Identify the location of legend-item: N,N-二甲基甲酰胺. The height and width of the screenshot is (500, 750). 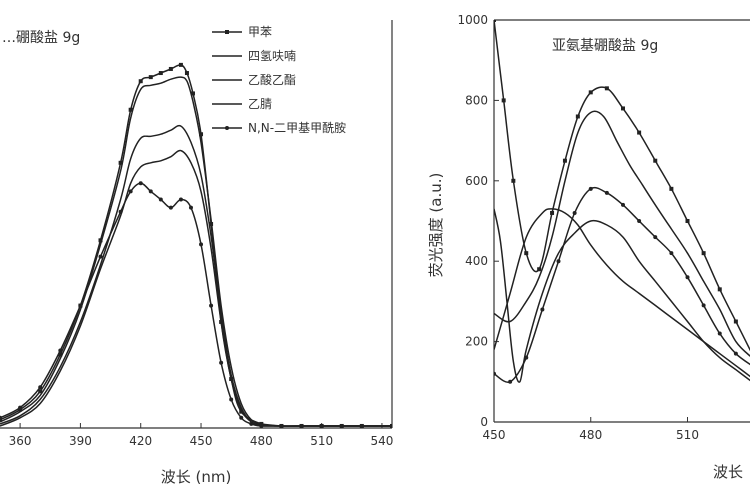
(279, 128).